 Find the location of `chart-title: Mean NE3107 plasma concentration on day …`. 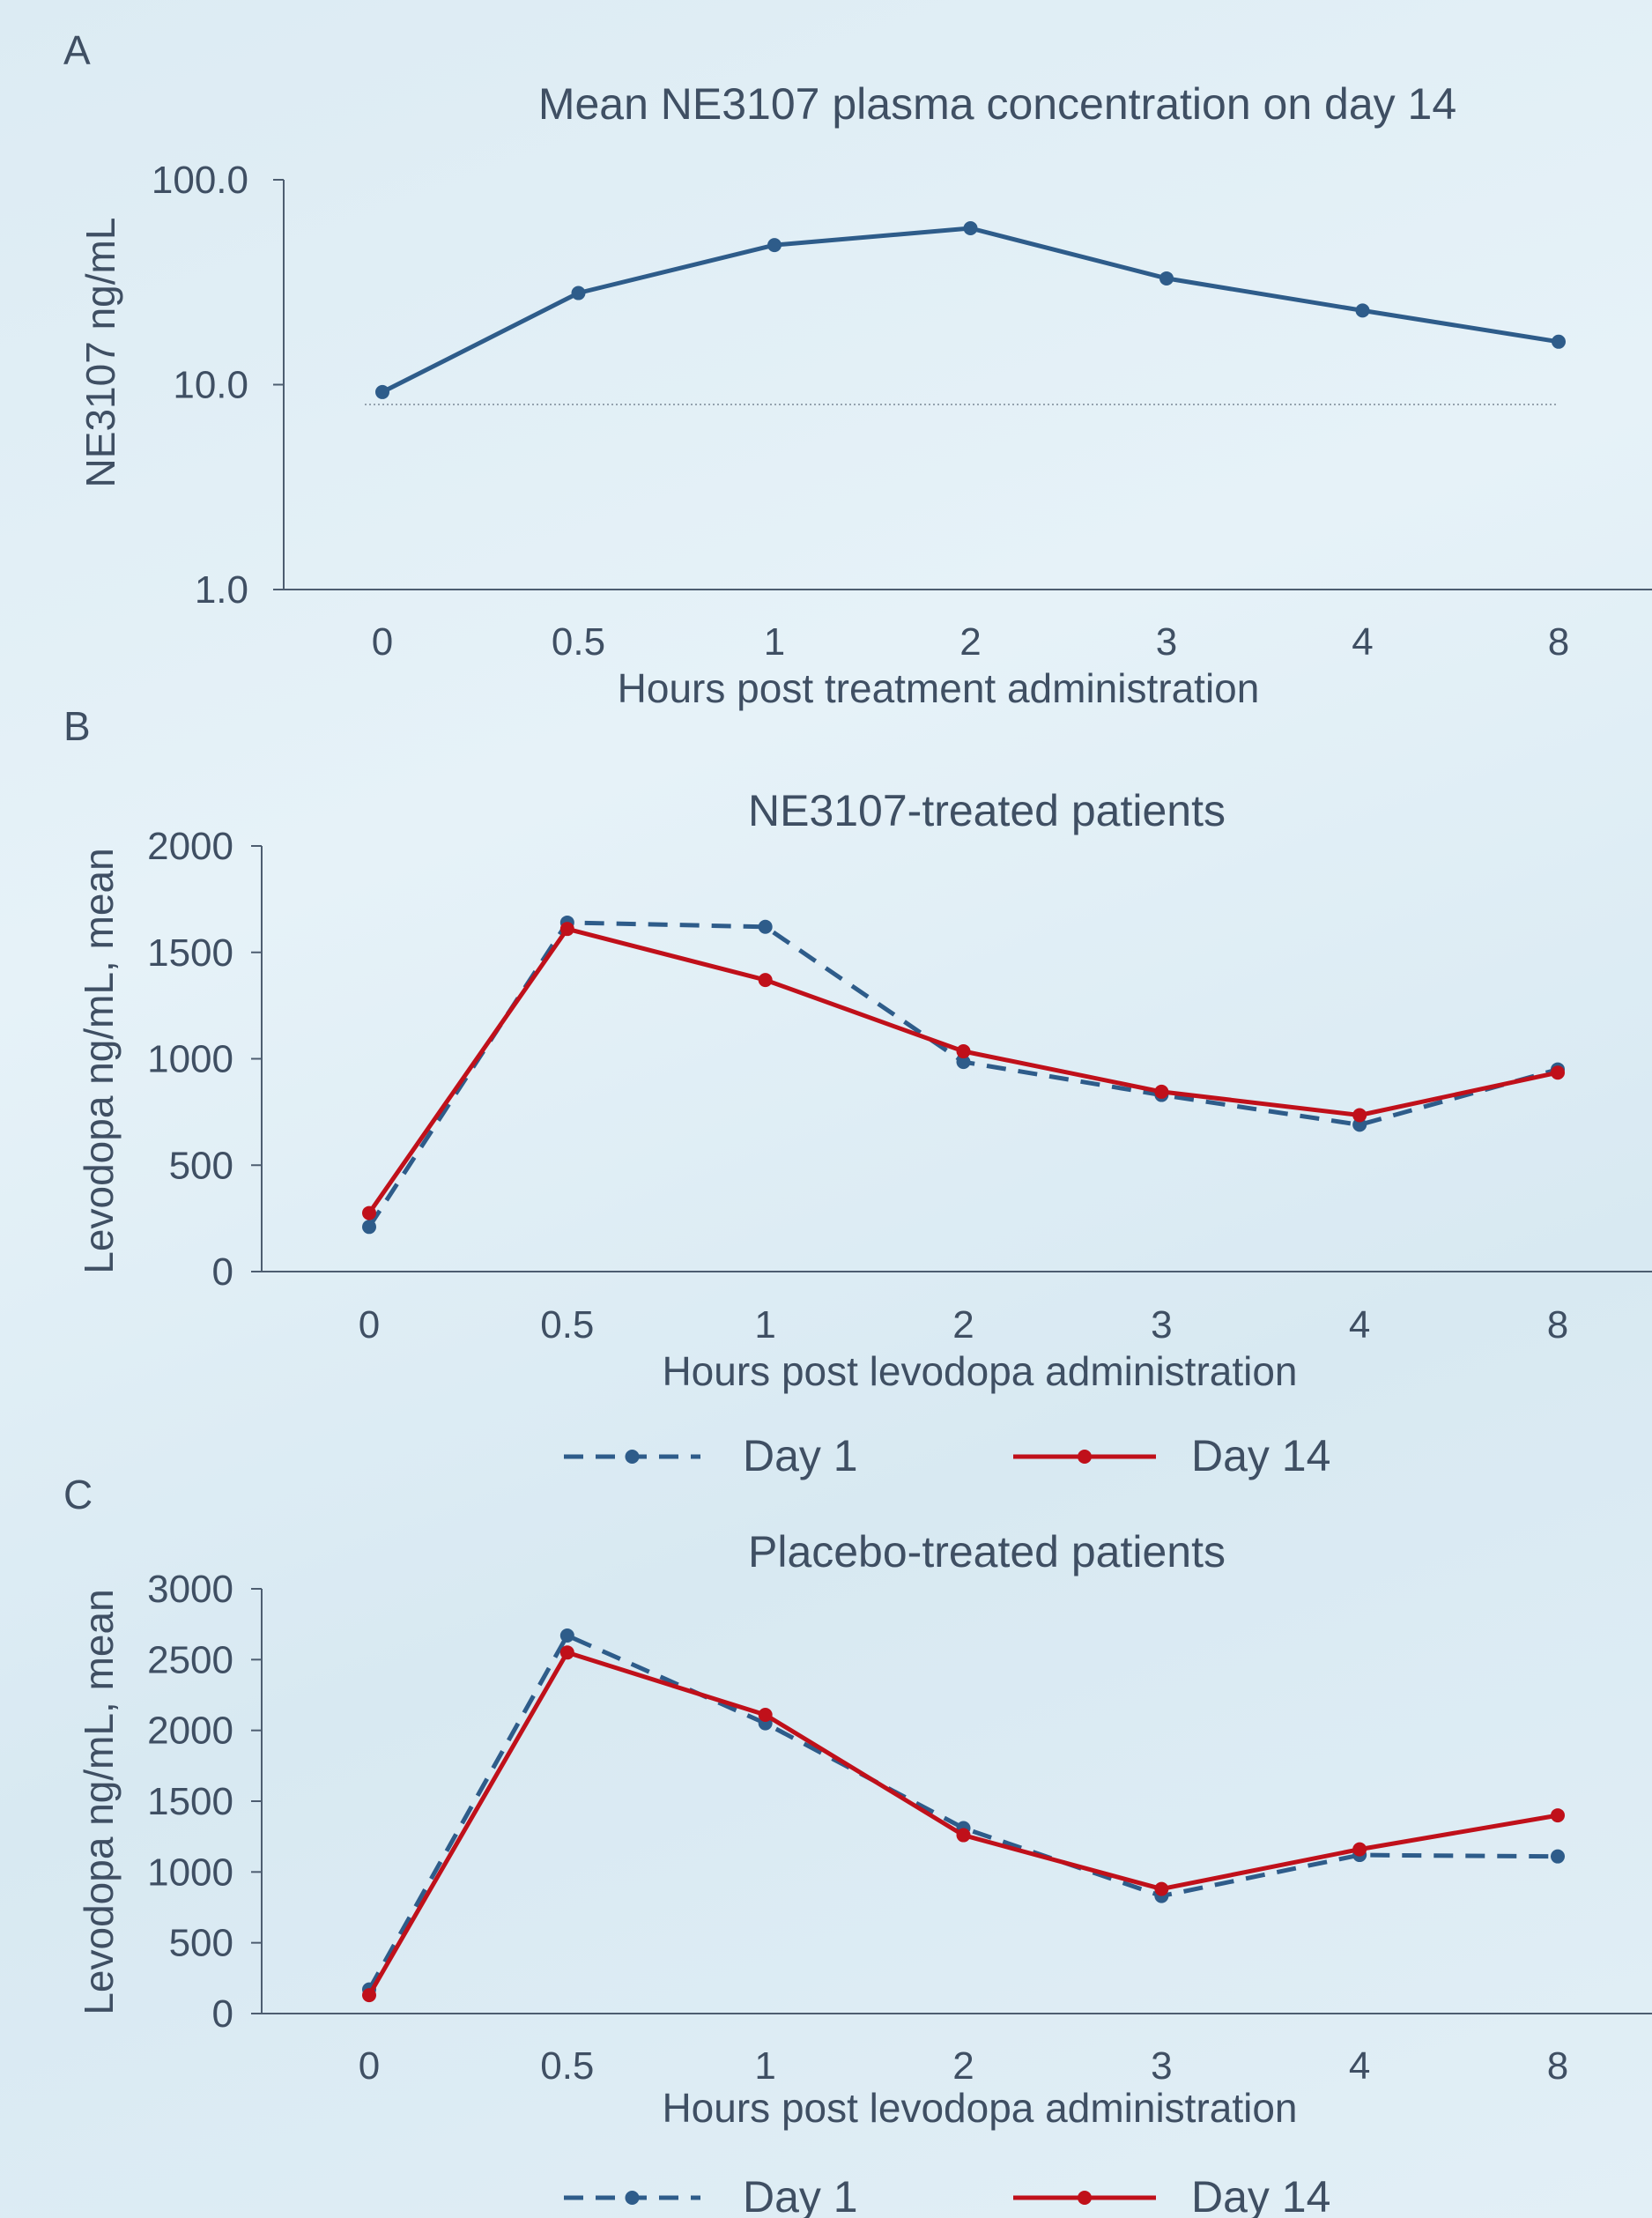

chart-title: Mean NE3107 plasma concentration on day … is located at coordinates (997, 104).